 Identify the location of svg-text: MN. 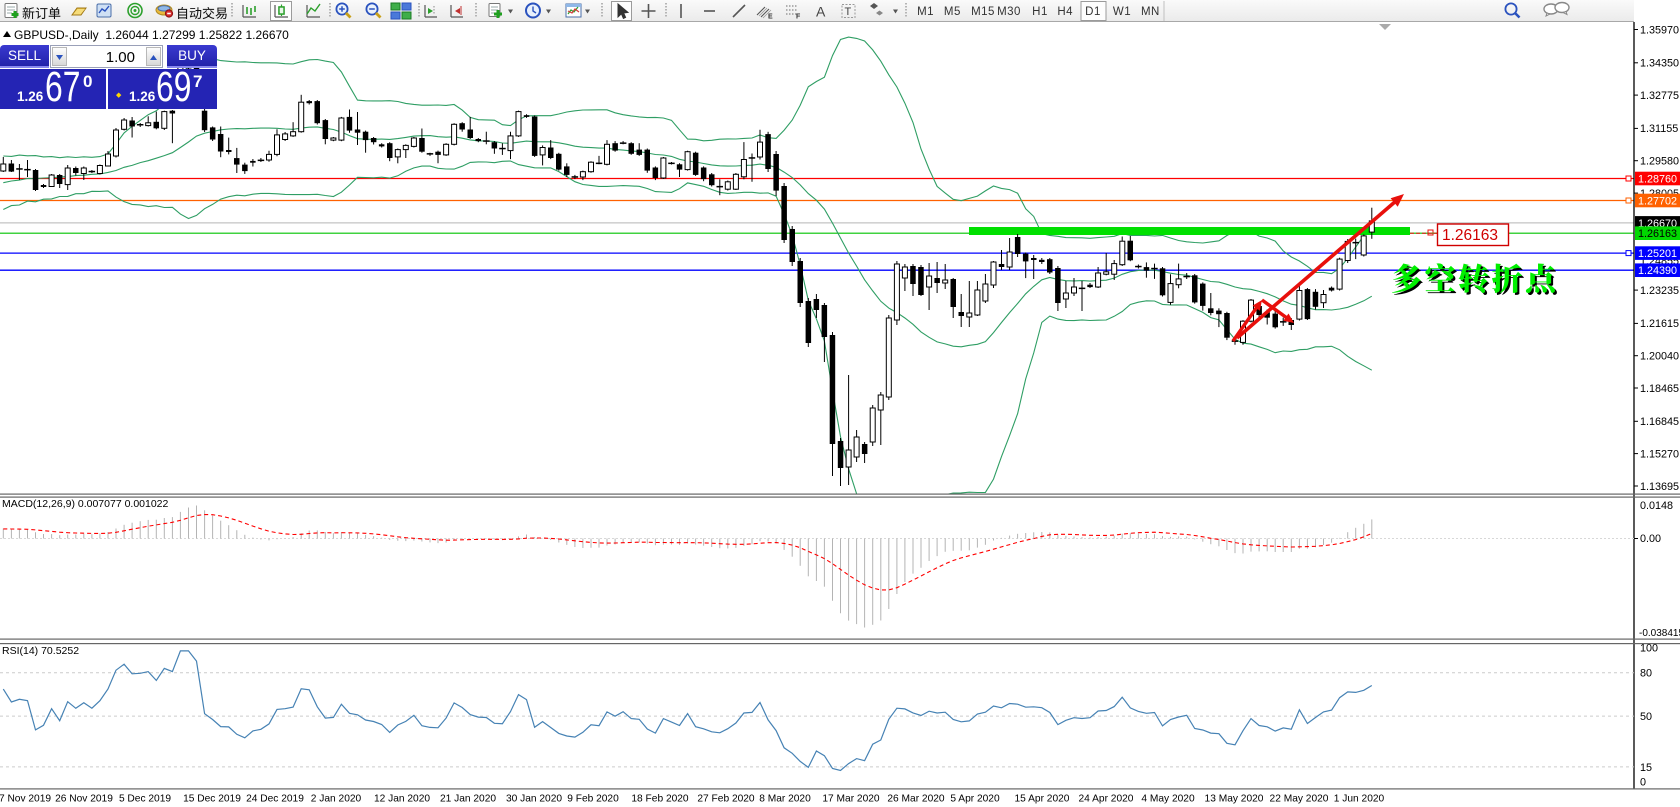
(1150, 12).